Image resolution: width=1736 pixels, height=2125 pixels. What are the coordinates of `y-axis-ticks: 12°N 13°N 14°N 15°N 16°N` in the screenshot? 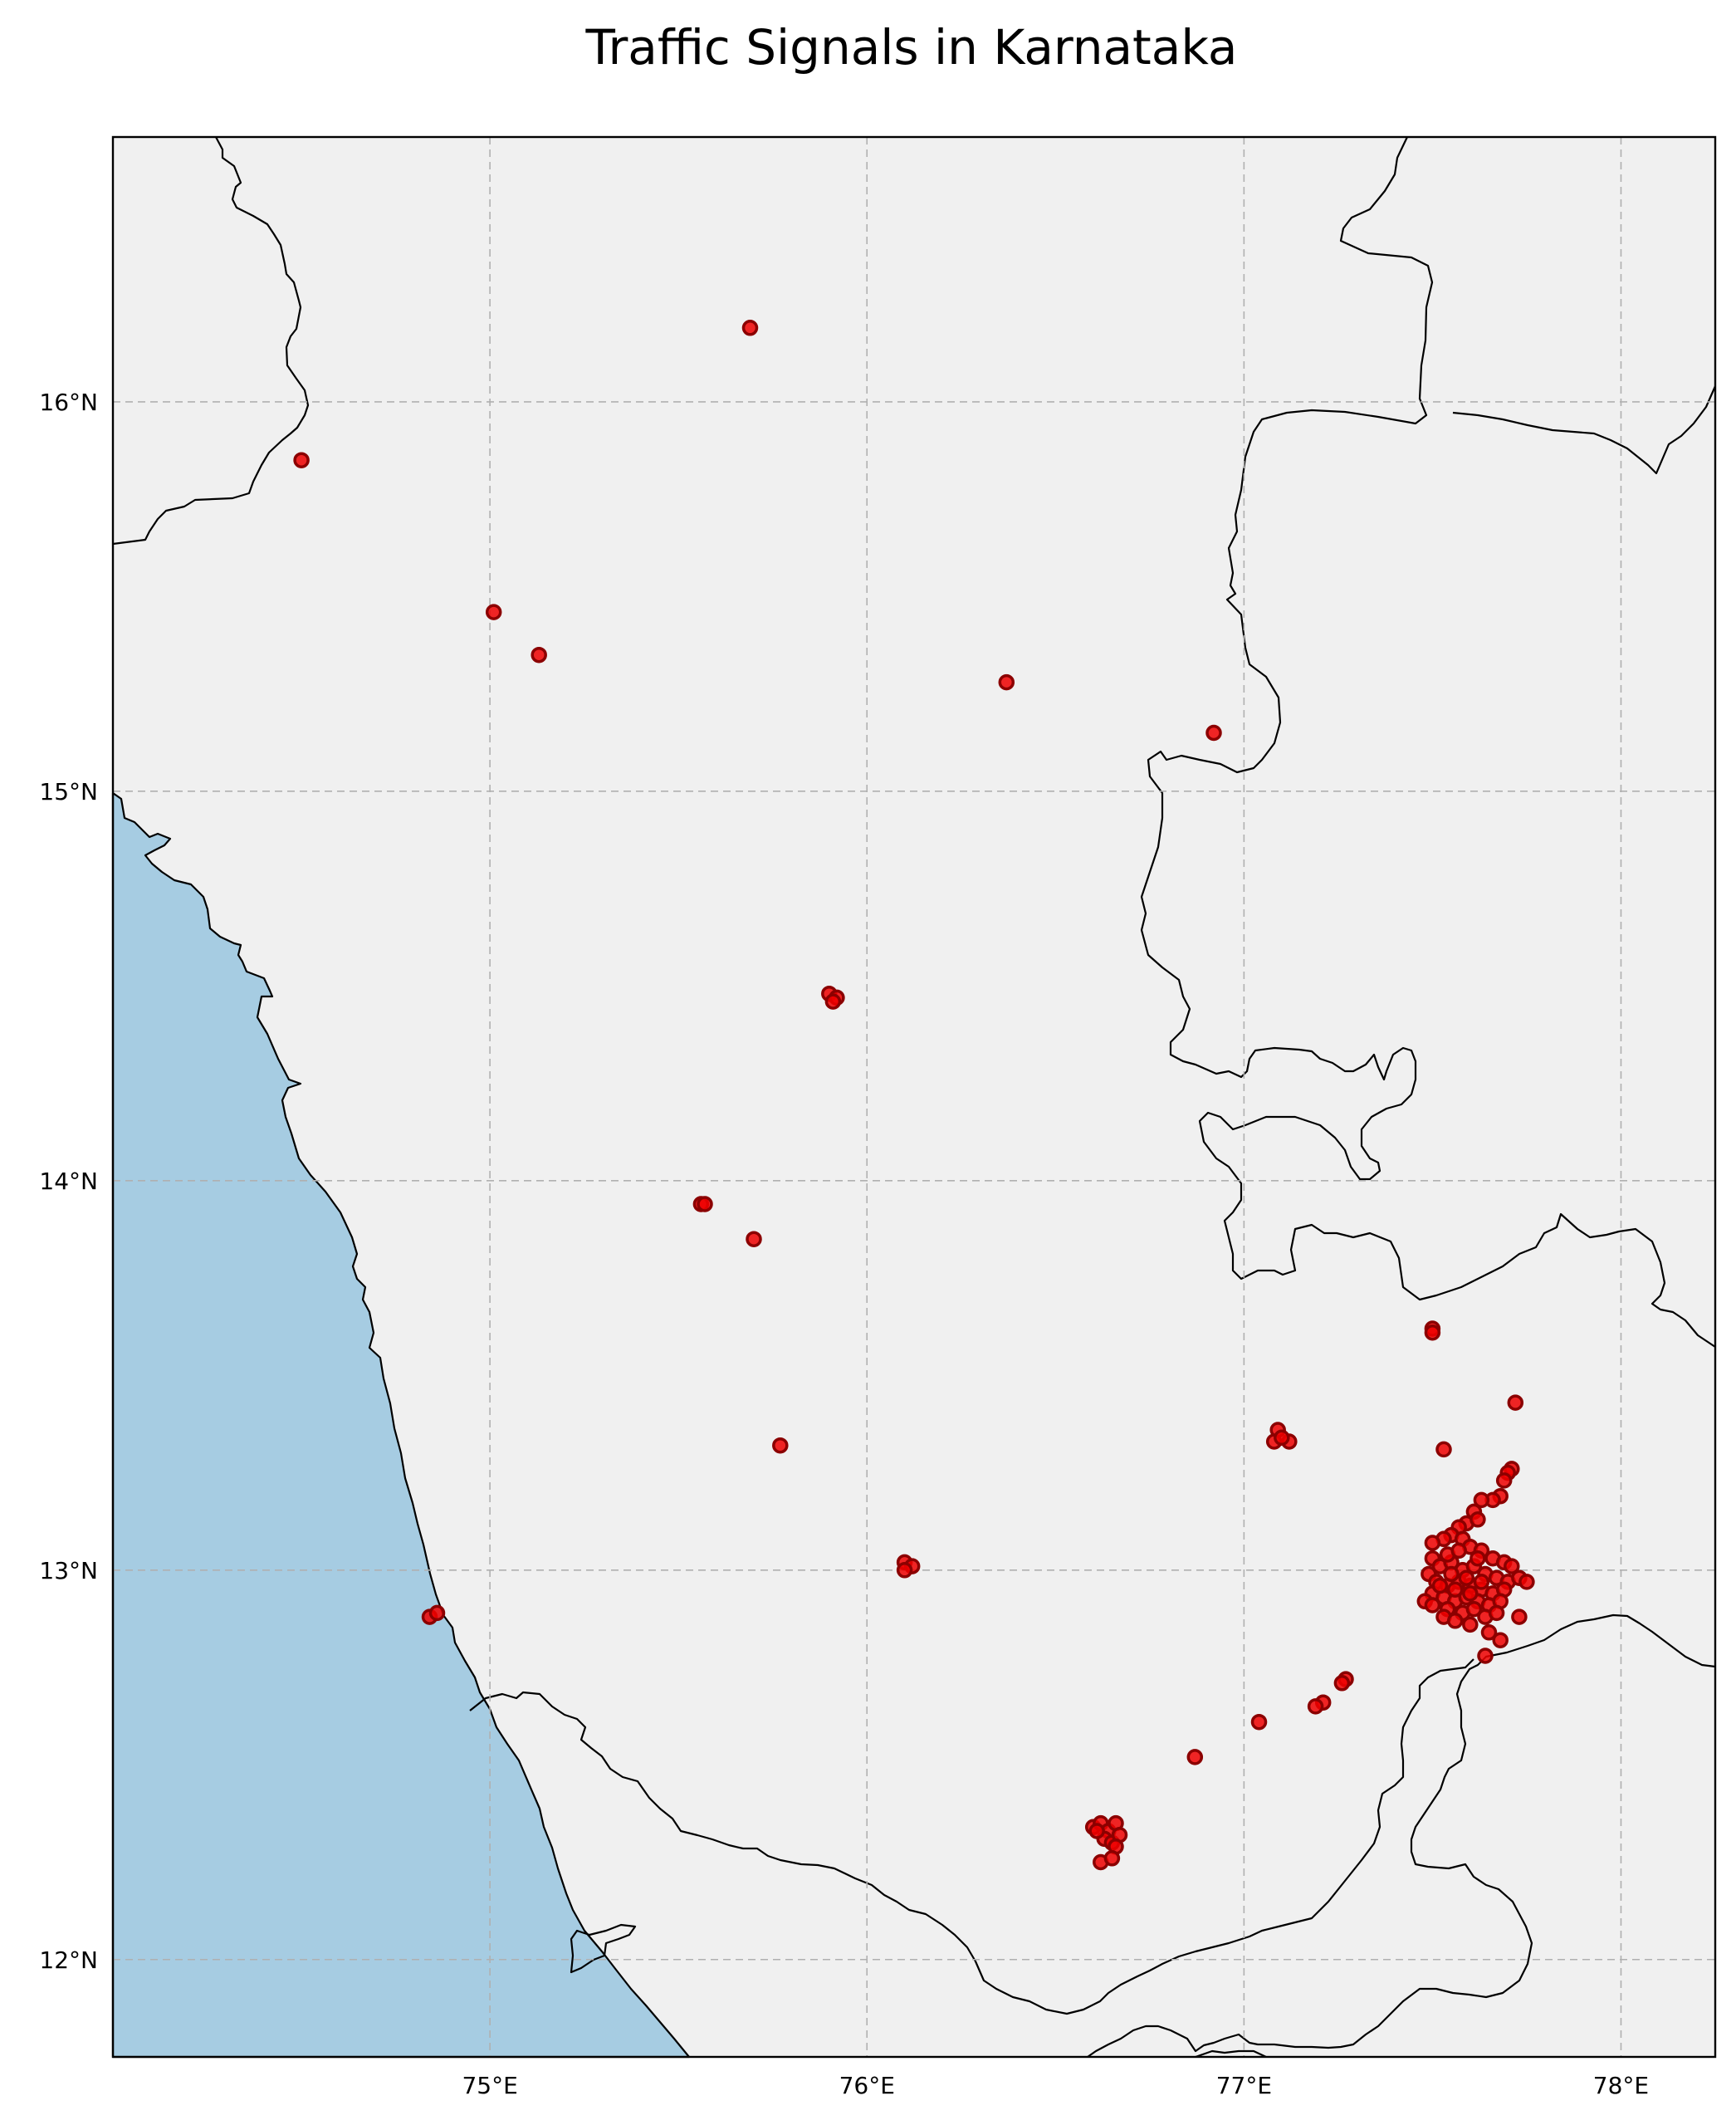 It's located at (68, 1181).